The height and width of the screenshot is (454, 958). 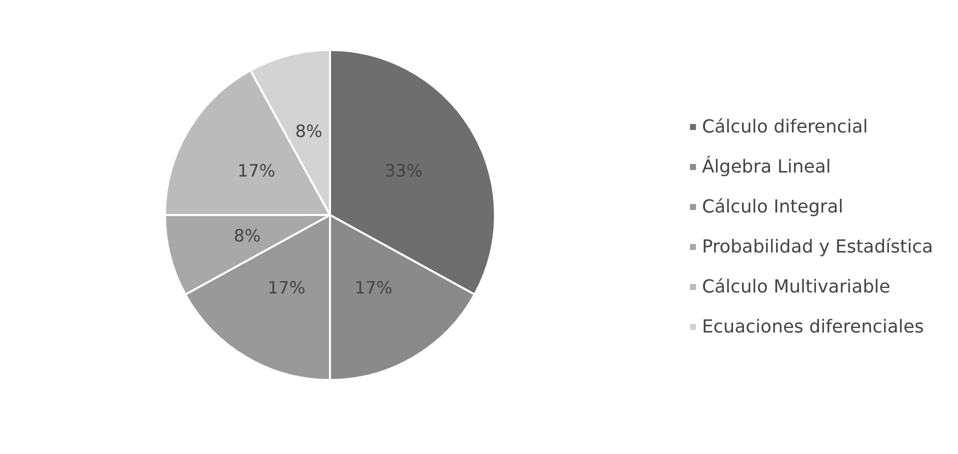 I want to click on legend-label: Cálculo Multivariable, so click(x=796, y=287).